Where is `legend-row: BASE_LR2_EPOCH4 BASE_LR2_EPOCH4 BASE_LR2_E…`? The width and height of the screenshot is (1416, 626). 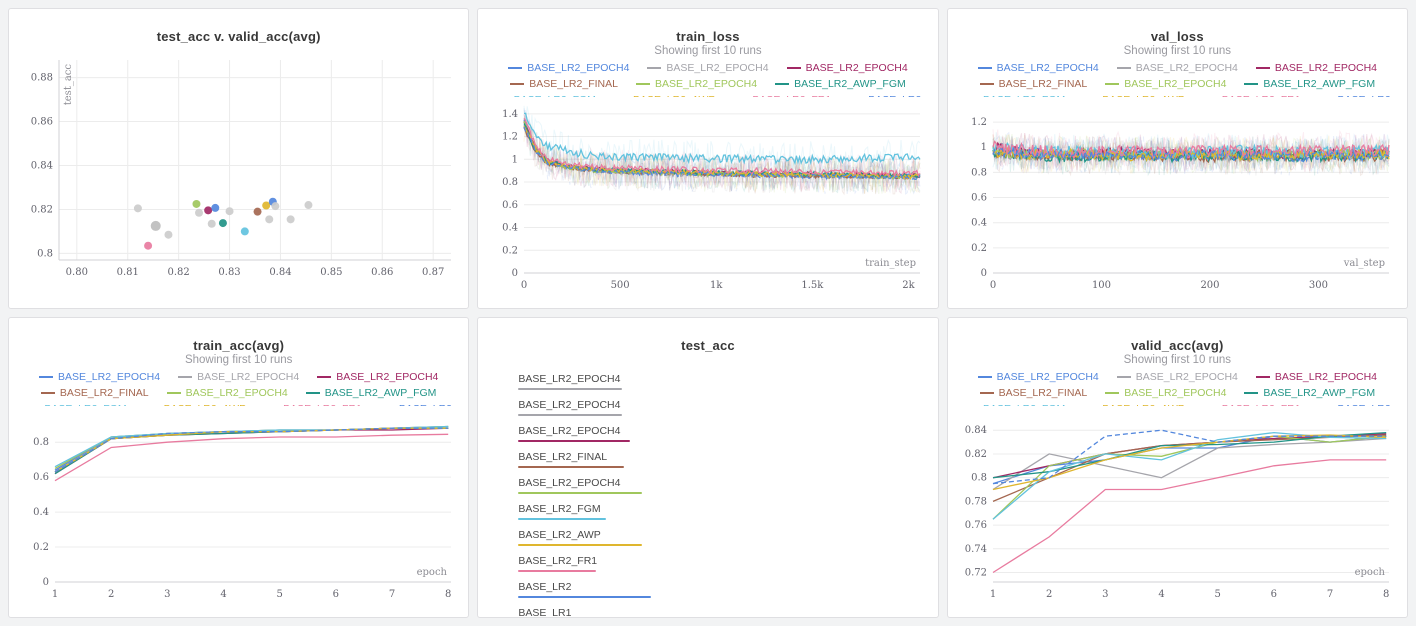 legend-row: BASE_LR2_EPOCH4 BASE_LR2_EPOCH4 BASE_LR2_E… is located at coordinates (1177, 68).